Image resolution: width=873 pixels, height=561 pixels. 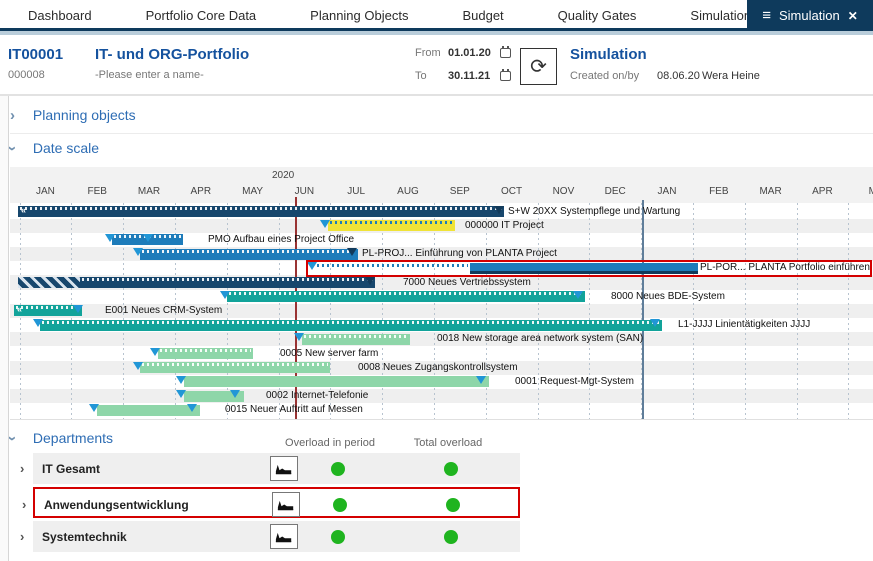 I want to click on gantt-bar-label: PMO Aufbau eines Project Office, so click(x=281, y=239).